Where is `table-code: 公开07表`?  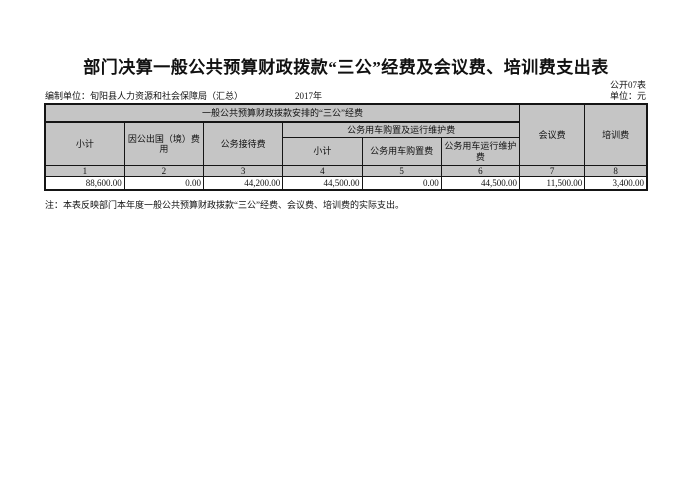
table-code: 公开07表 is located at coordinates (627, 85).